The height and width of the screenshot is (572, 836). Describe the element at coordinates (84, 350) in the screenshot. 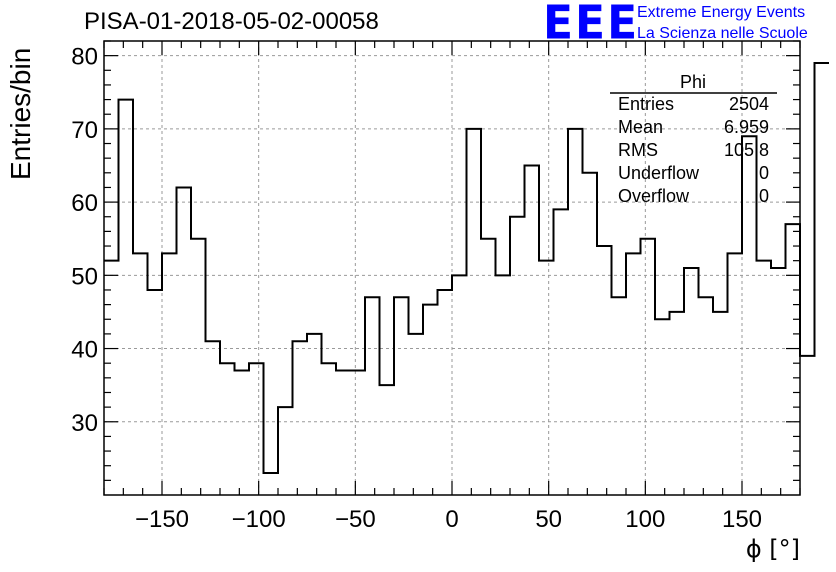

I see `y-tick-label: 40` at that location.